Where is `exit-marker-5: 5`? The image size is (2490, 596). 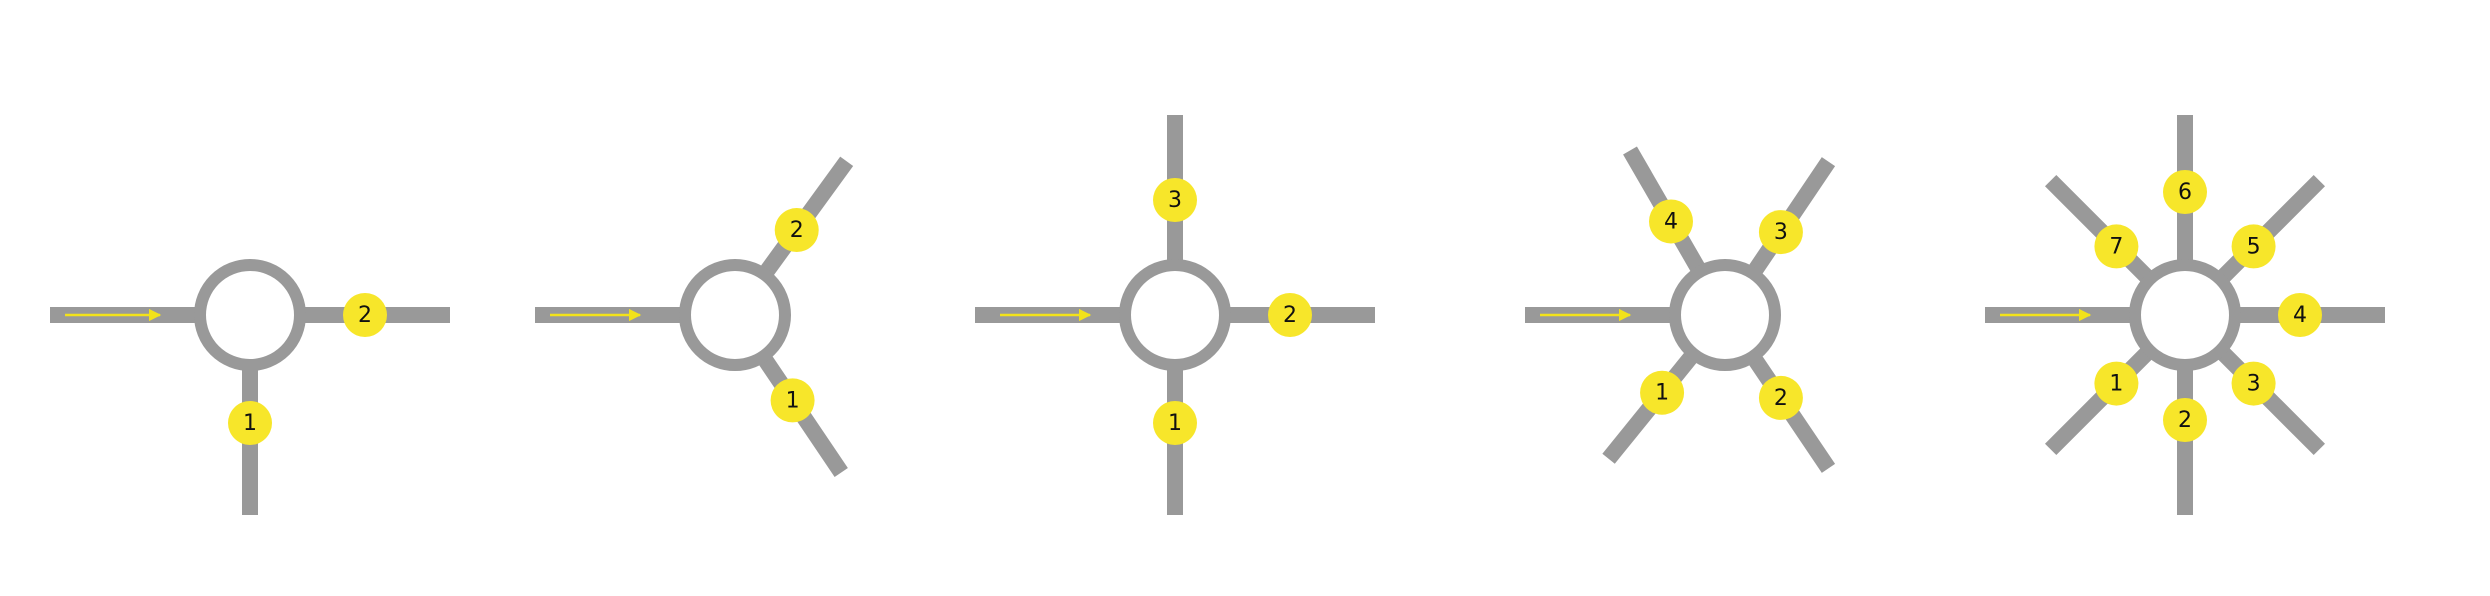
exit-marker-5: 5 is located at coordinates (2253, 246).